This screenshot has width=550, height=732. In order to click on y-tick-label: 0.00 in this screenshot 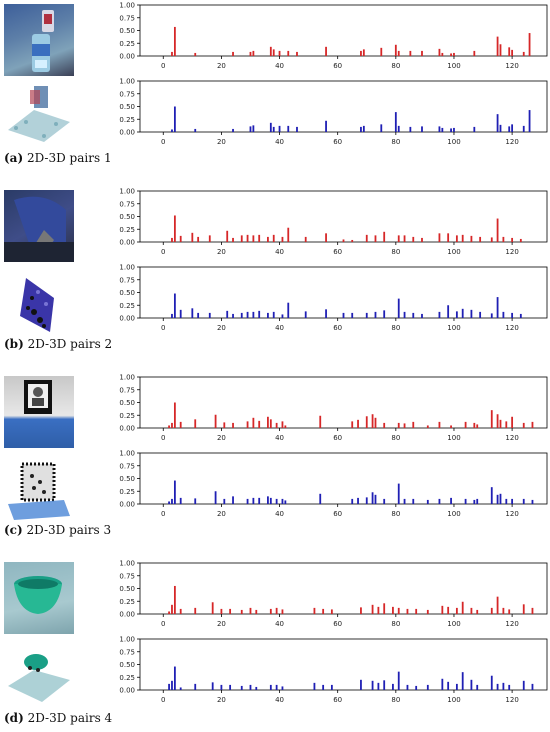, I will do `click(127, 133)`.